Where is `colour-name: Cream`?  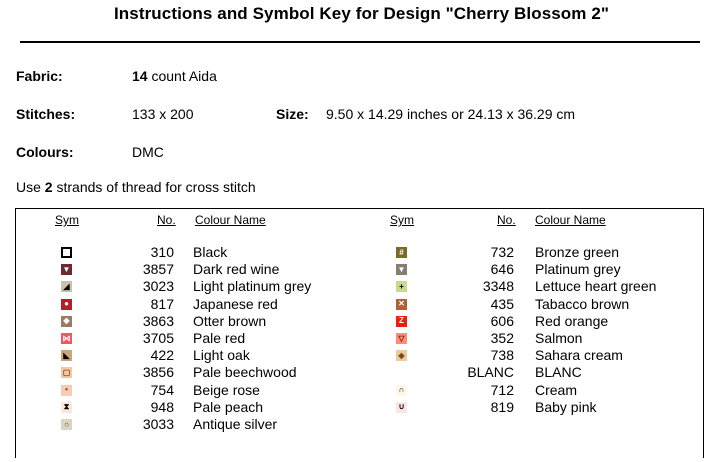 colour-name: Cream is located at coordinates (556, 389).